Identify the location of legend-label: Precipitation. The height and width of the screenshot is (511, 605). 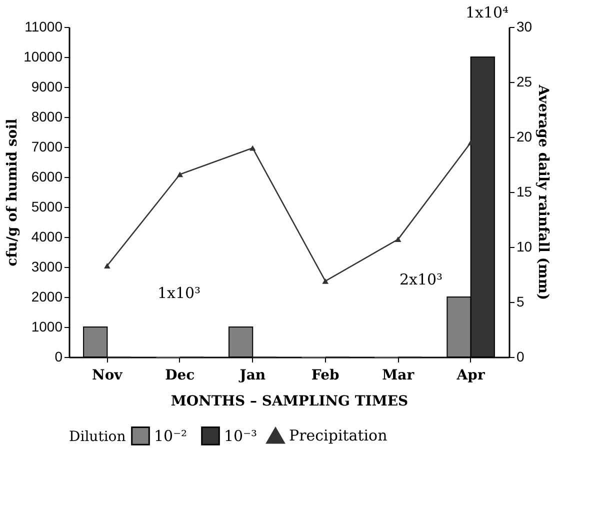
(338, 435).